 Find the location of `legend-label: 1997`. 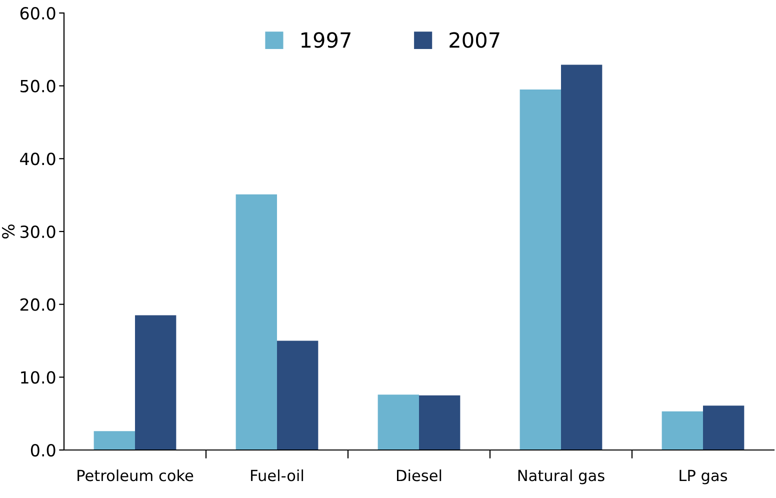

legend-label: 1997 is located at coordinates (326, 40).